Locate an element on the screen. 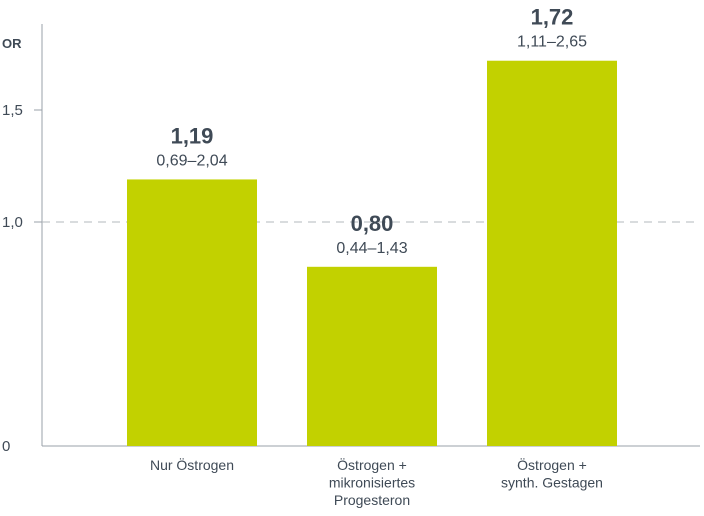  bar-ci-label: 0,44–1,43 is located at coordinates (371, 248).